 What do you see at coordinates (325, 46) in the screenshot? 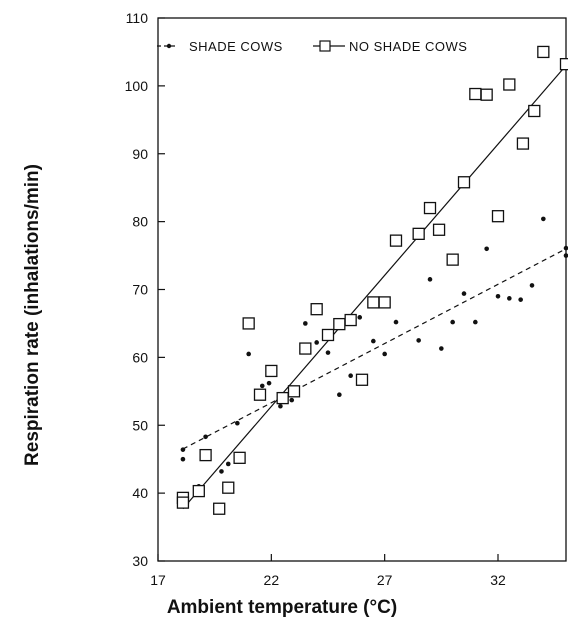
I see `legend-square-marker` at bounding box center [325, 46].